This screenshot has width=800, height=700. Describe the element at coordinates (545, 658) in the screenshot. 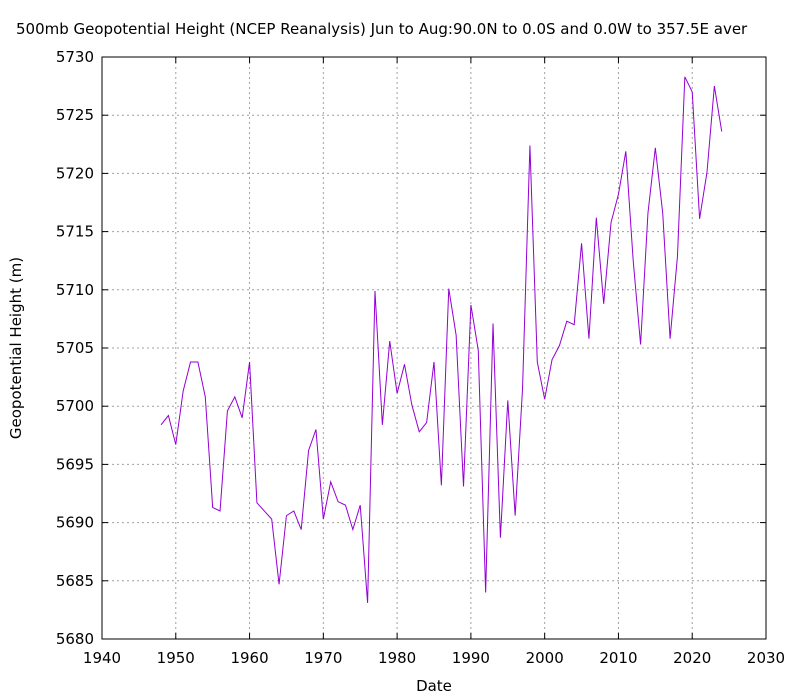

I see `x-tick-label: 2000` at that location.